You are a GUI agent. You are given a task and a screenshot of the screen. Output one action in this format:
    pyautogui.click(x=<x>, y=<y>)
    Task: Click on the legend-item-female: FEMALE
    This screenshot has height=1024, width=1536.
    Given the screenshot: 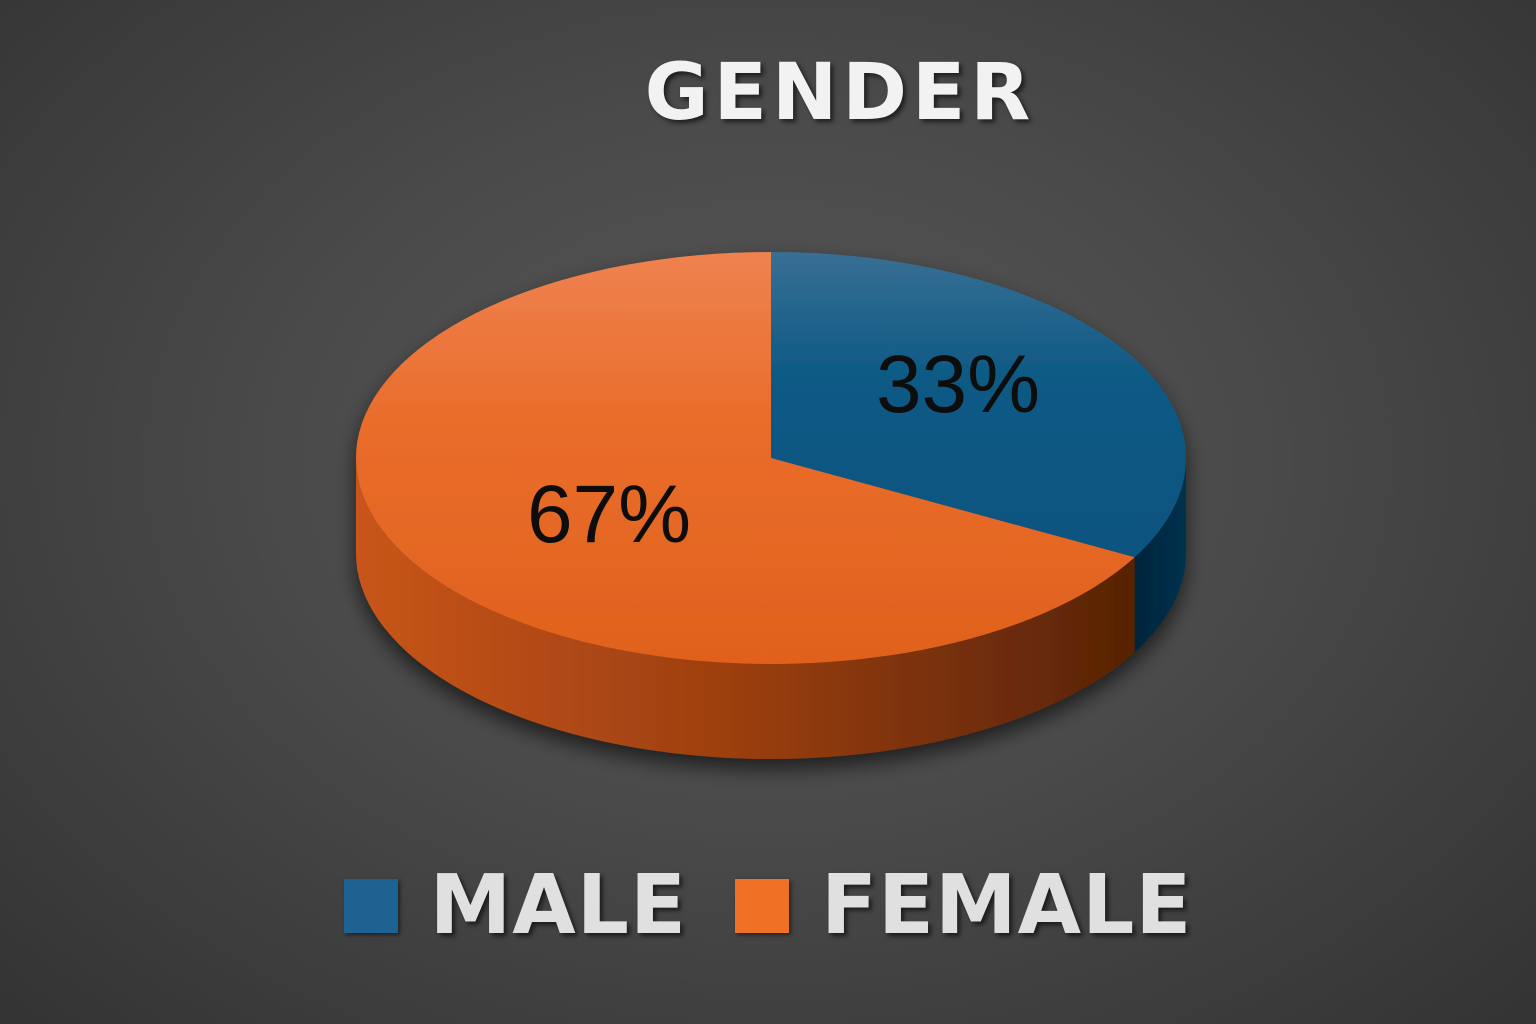 What is the action you would take?
    pyautogui.click(x=963, y=905)
    